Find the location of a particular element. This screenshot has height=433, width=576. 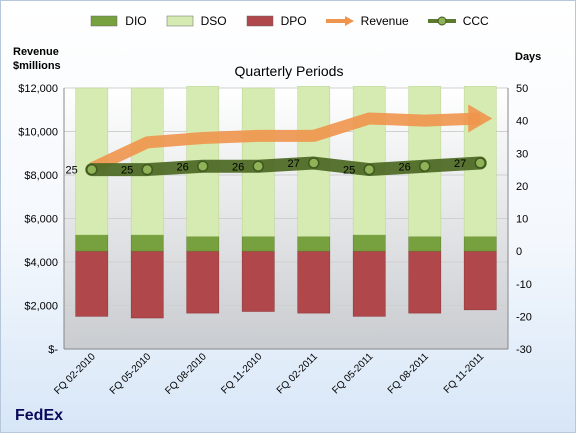

y-right-tick-label: -30 is located at coordinates (524, 350).